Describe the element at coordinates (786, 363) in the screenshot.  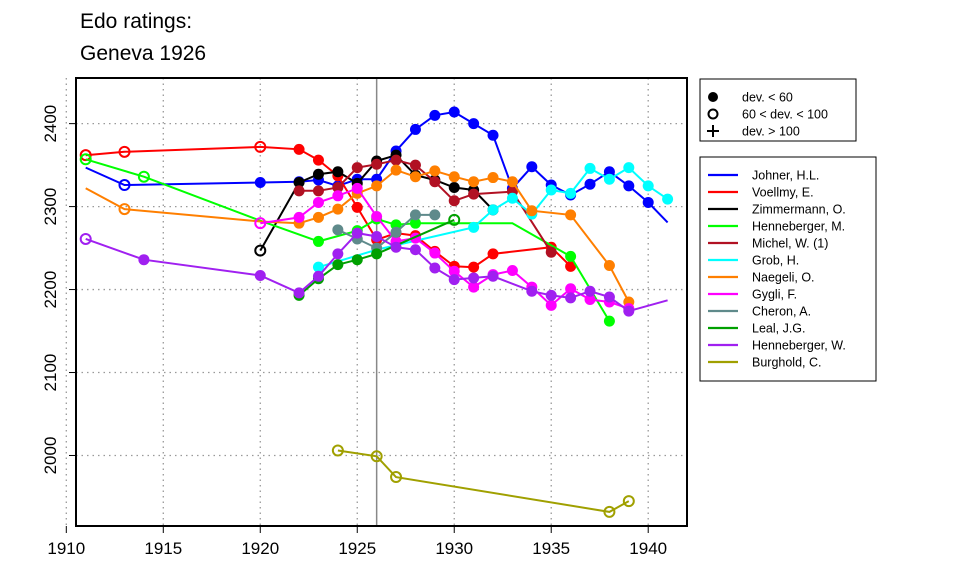
I see `legend-label: Burghold, C.` at that location.